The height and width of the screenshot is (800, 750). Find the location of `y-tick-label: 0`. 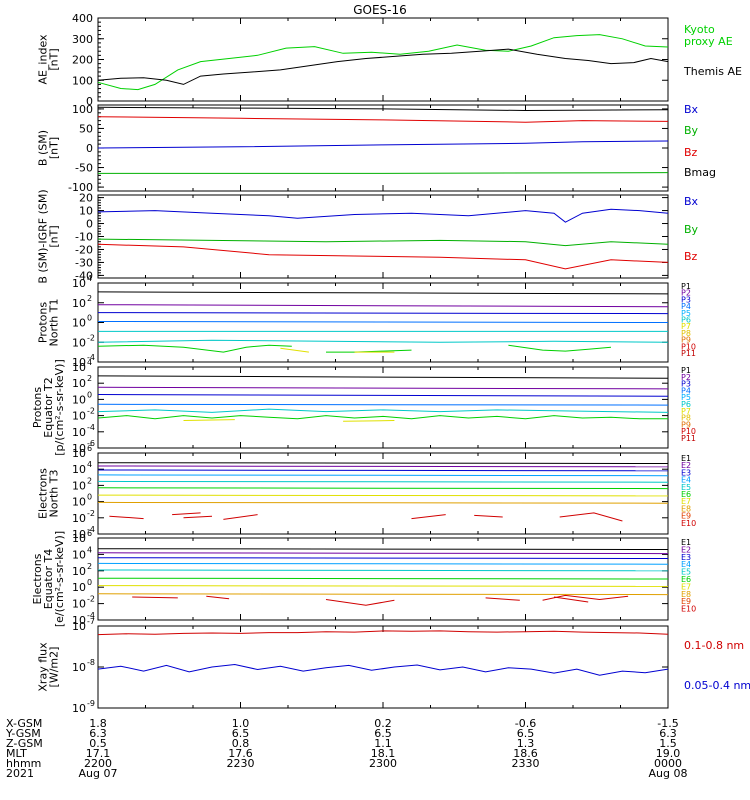

y-tick-label: 0 is located at coordinates (89, 148).